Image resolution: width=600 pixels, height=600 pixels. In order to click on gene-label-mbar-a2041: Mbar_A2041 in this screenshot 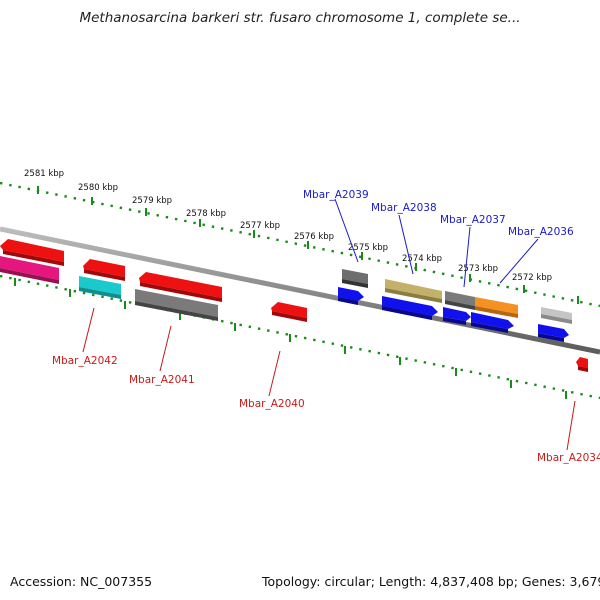, I will do `click(162, 380)`.